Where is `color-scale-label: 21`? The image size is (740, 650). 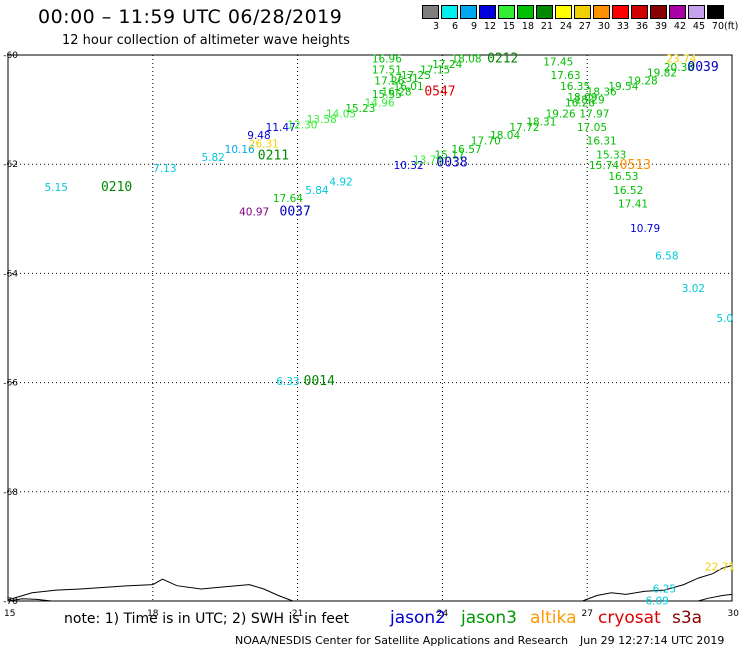 color-scale-label: 21 is located at coordinates (546, 26).